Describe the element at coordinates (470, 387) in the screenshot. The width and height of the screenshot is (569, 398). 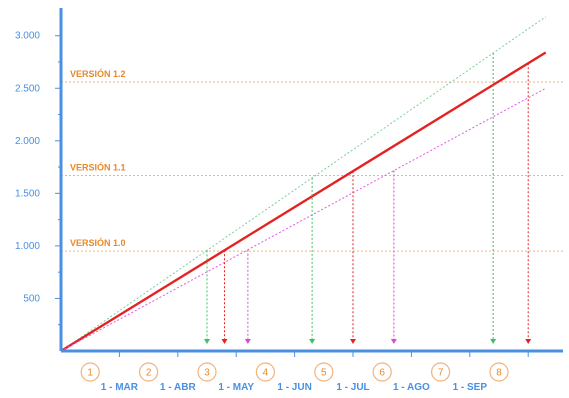
I see `x-tick-label: 1 - SEP` at that location.